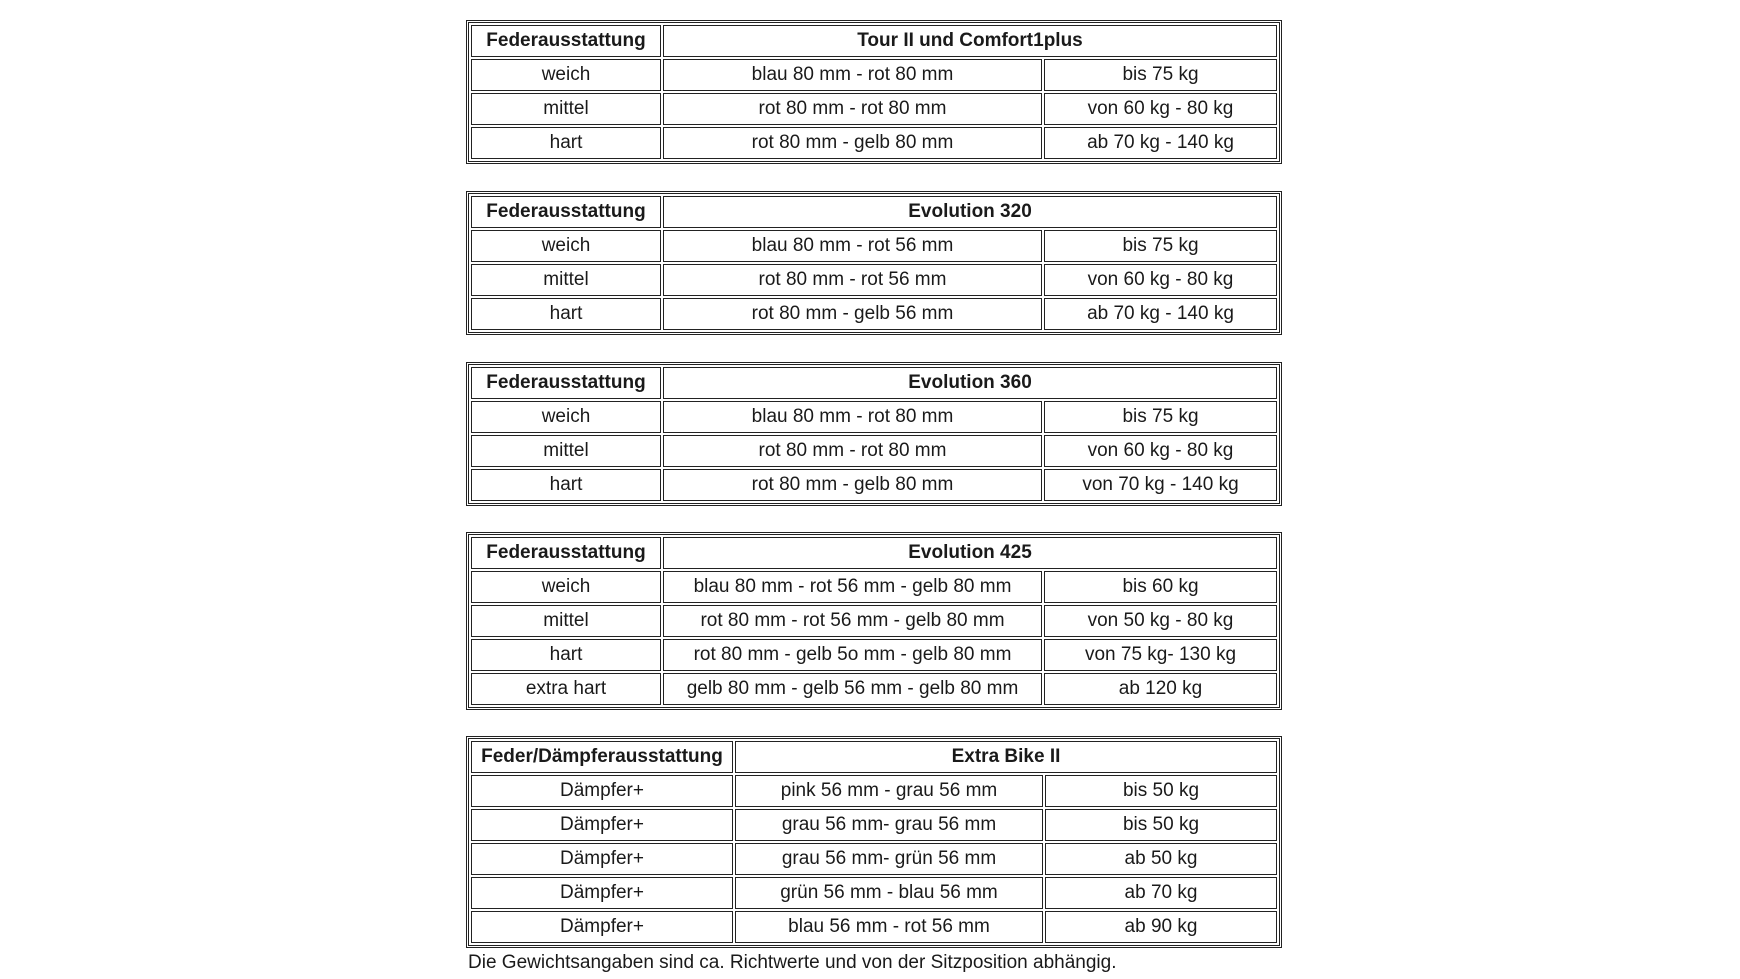 Image resolution: width=1740 pixels, height=979 pixels. I want to click on weight-cell: von 50 kg - 80 kg, so click(1160, 621).